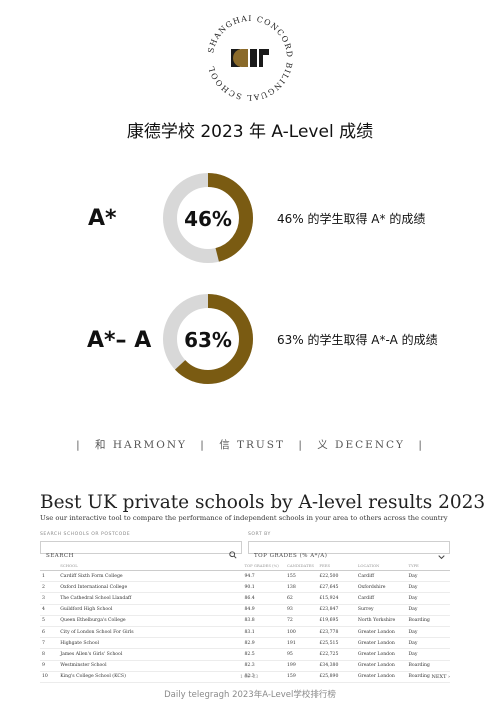 The height and width of the screenshot is (708, 500). I want to click on table-cell: 93, so click(302, 610).